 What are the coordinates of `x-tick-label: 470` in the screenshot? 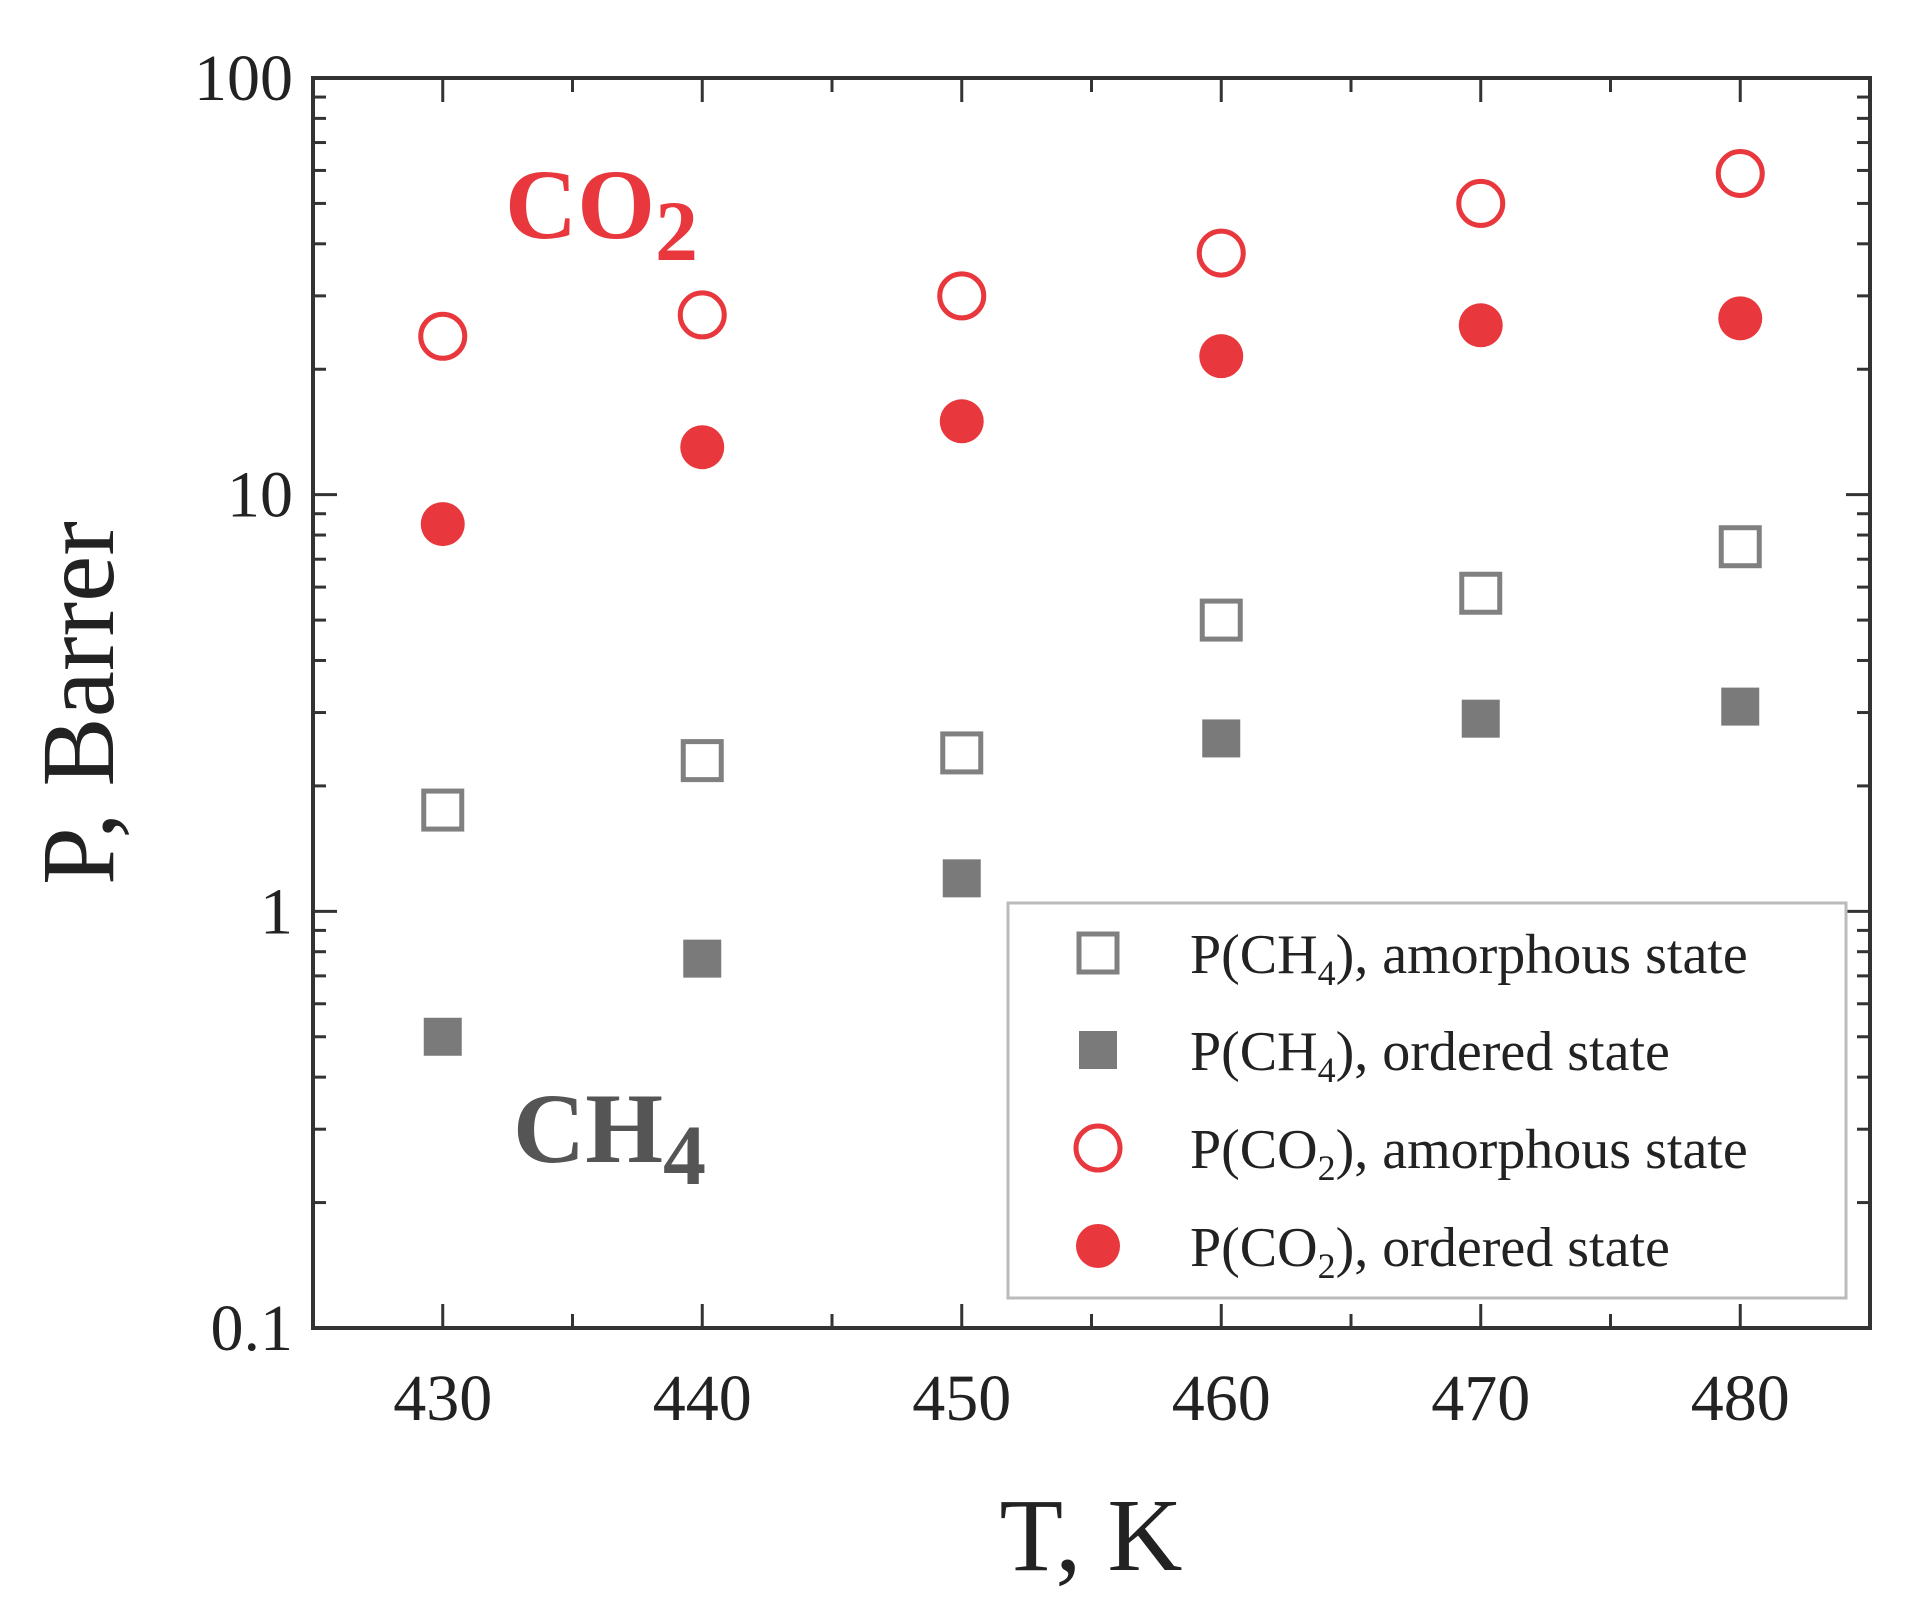 It's located at (1480, 1398).